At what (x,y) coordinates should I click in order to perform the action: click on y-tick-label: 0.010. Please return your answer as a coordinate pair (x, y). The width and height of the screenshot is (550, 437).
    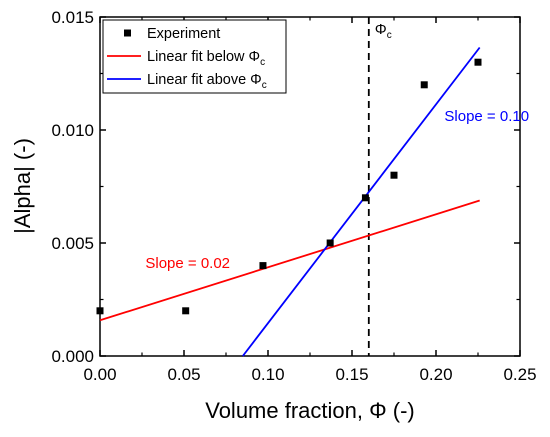
    Looking at the image, I should click on (72, 130).